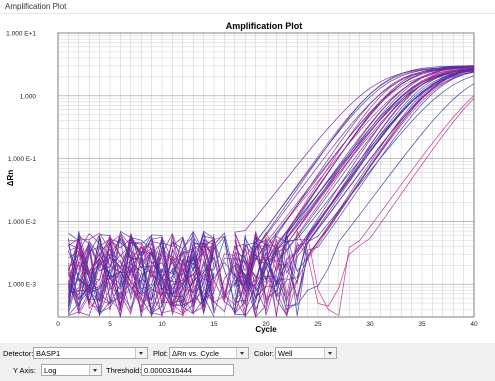 This screenshot has height=381, width=495. What do you see at coordinates (264, 26) in the screenshot?
I see `chart-title: Amplification Plot` at bounding box center [264, 26].